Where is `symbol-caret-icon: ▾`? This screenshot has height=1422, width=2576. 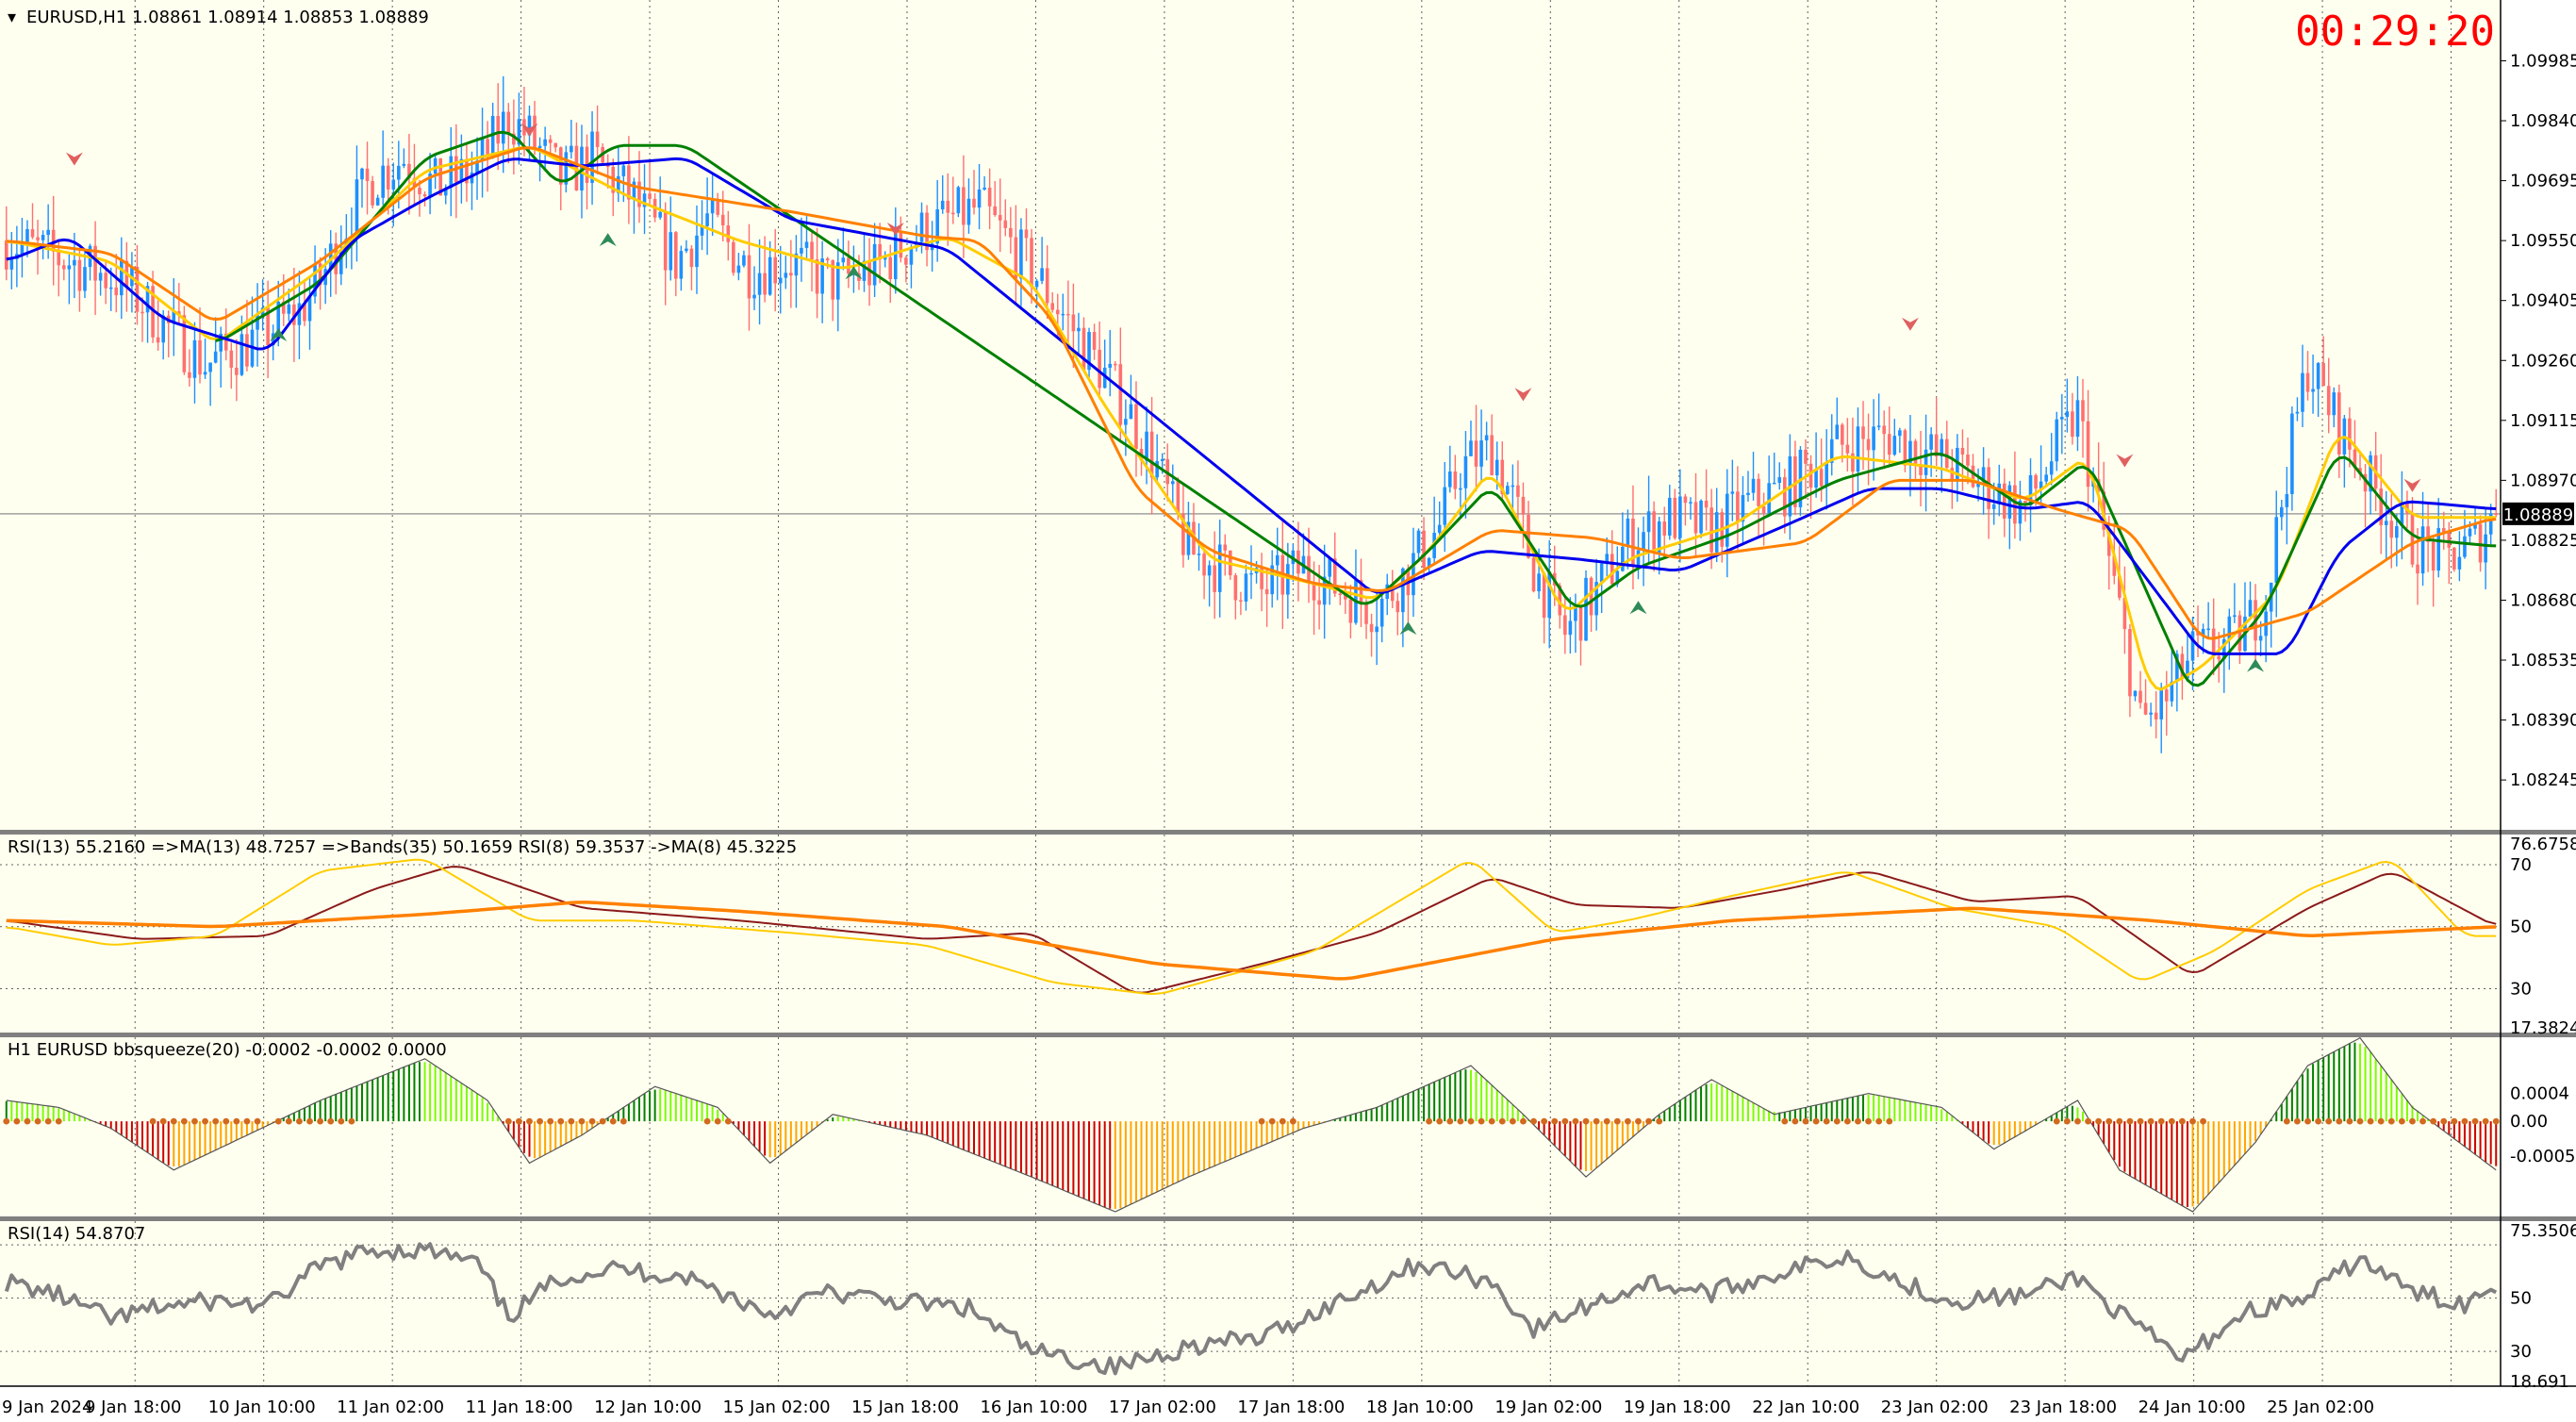 symbol-caret-icon: ▾ is located at coordinates (12, 17).